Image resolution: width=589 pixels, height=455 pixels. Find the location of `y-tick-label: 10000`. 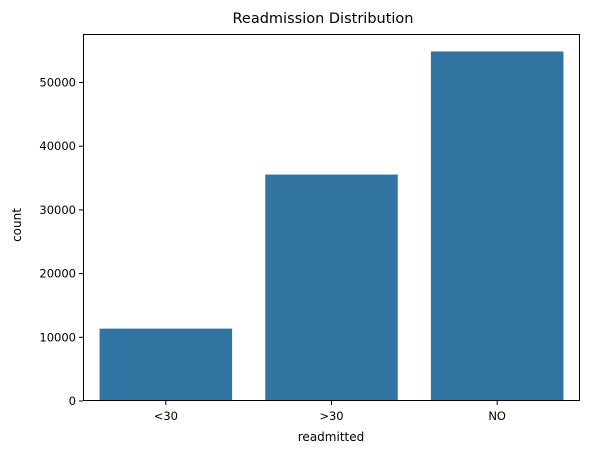

y-tick-label: 10000 is located at coordinates (57, 337).